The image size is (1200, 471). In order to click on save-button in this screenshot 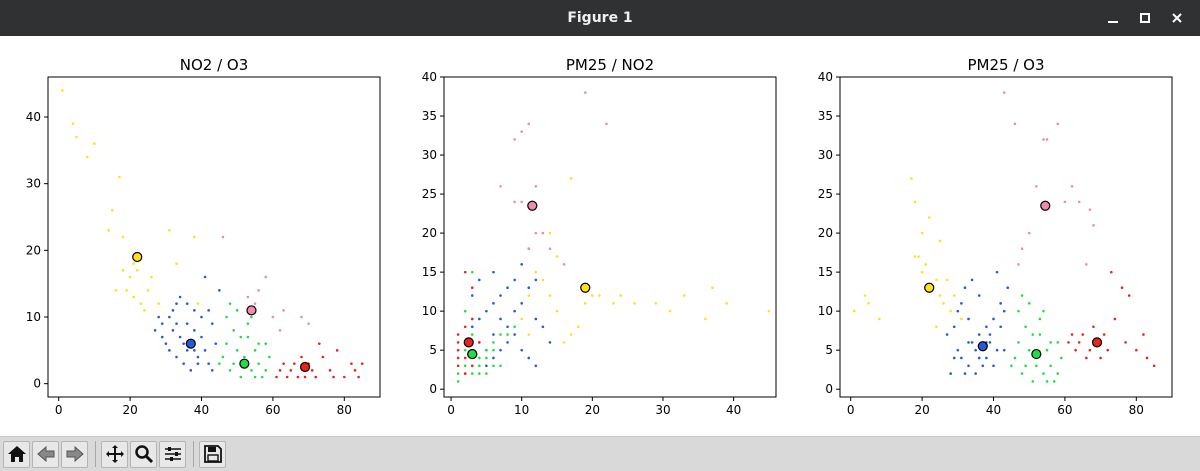, I will do `click(212, 454)`.